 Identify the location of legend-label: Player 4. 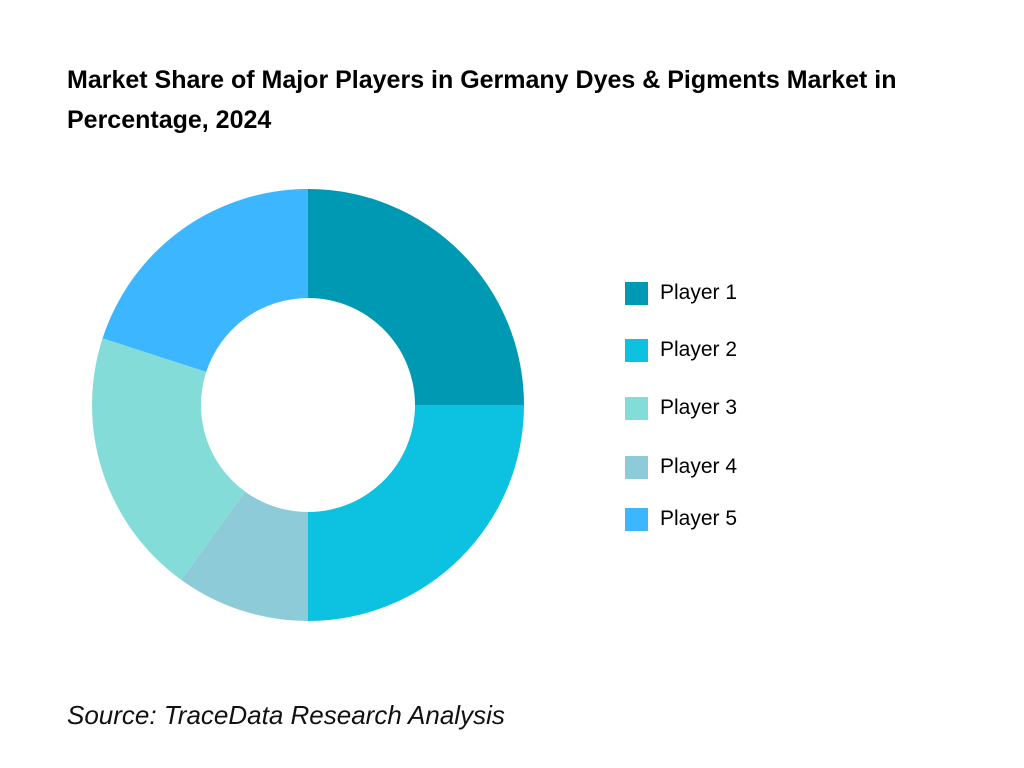
(699, 466).